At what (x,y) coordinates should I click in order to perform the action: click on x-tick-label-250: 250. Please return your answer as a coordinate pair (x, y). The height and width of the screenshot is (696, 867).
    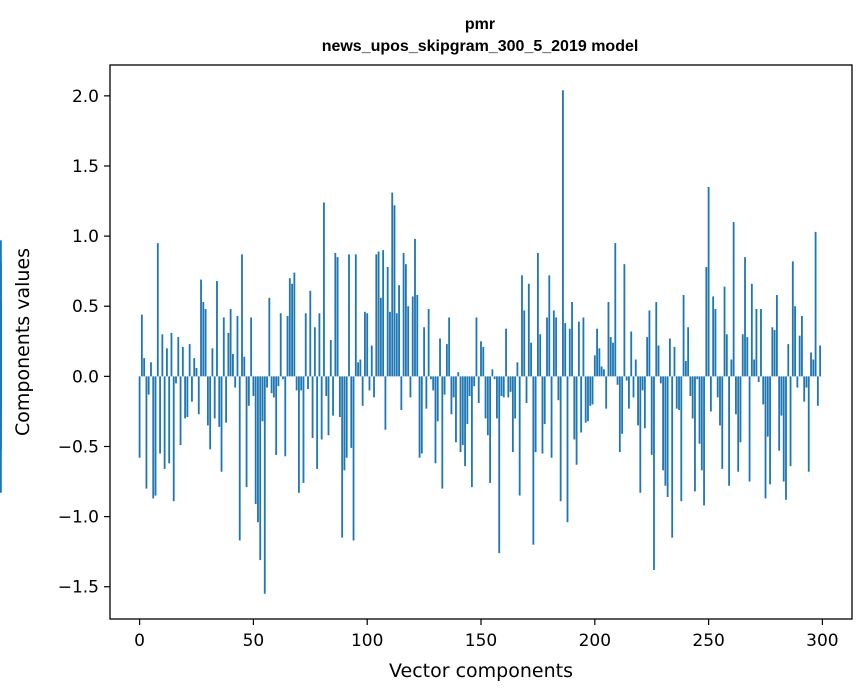
    Looking at the image, I should click on (708, 641).